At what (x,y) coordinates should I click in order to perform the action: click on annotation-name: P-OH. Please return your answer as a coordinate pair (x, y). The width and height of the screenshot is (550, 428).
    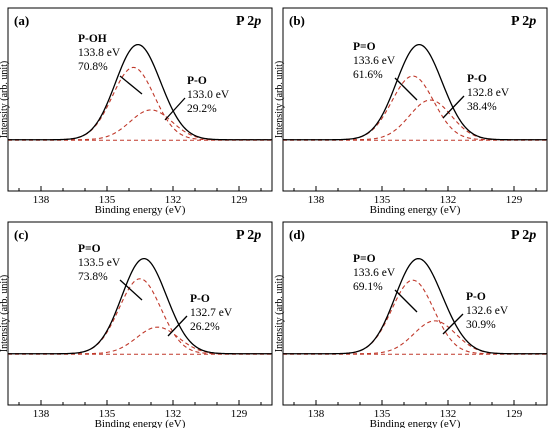
    Looking at the image, I should click on (92, 39).